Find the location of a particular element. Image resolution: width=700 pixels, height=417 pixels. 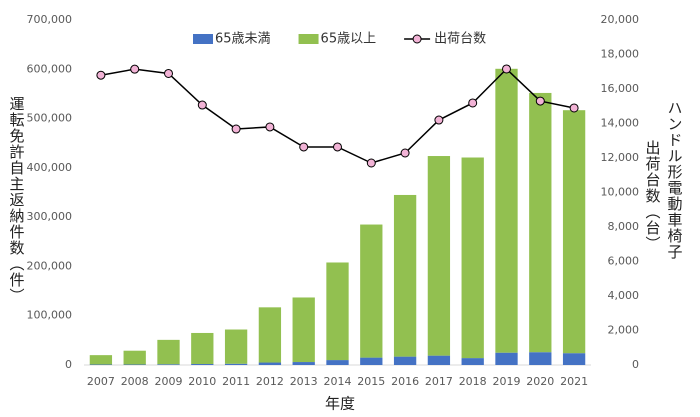

y-tick-label: 0 is located at coordinates (68, 364).